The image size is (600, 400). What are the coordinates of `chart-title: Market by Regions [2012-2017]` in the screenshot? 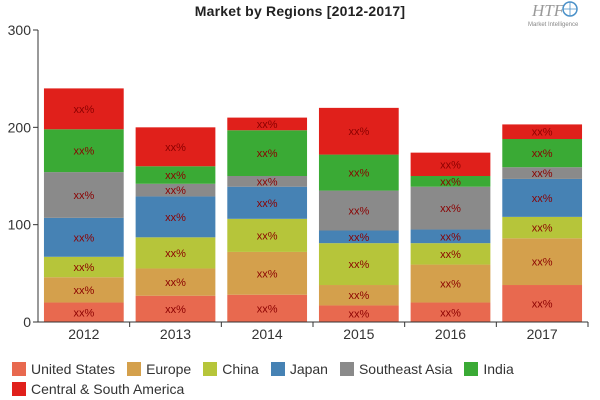 It's located at (300, 11).